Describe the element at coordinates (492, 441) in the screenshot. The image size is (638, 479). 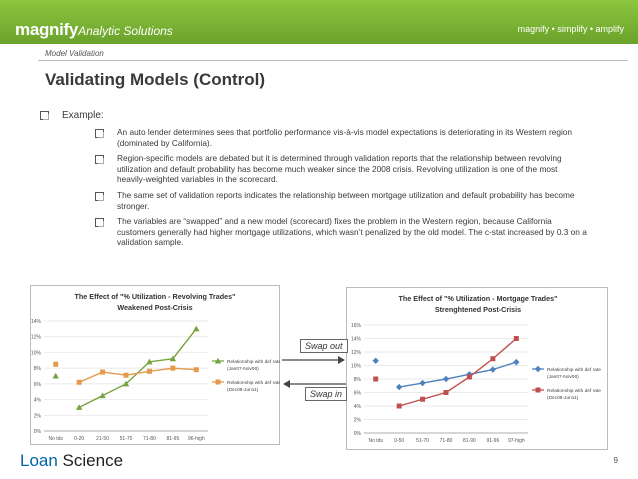
I see `x-tick-label: 91-96` at that location.